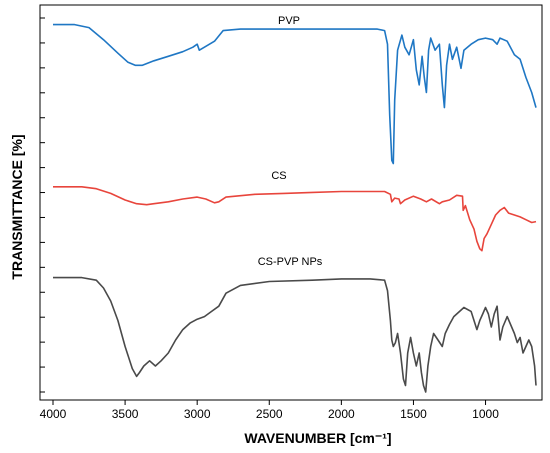  I want to click on series-label-pvp: PVP, so click(289, 21).